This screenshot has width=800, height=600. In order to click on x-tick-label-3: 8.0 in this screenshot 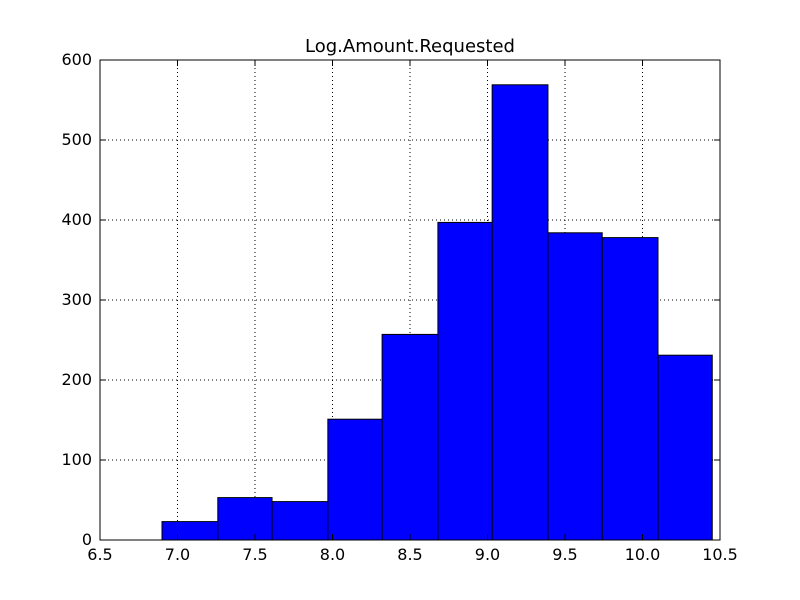, I will do `click(332, 554)`.